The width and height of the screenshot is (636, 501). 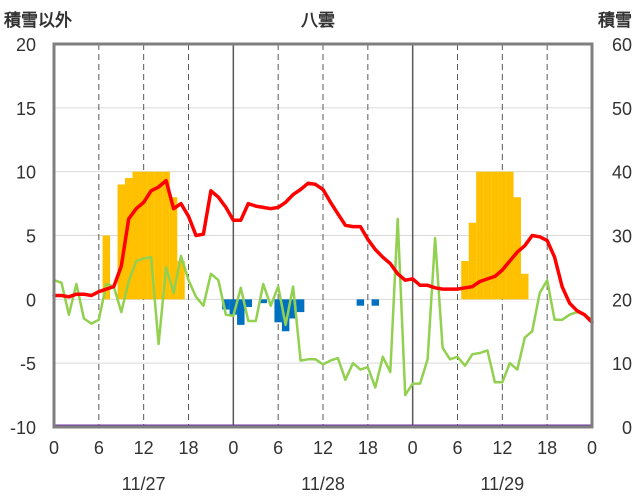 What do you see at coordinates (31, 300) in the screenshot?
I see `left-tick-label: 0` at bounding box center [31, 300].